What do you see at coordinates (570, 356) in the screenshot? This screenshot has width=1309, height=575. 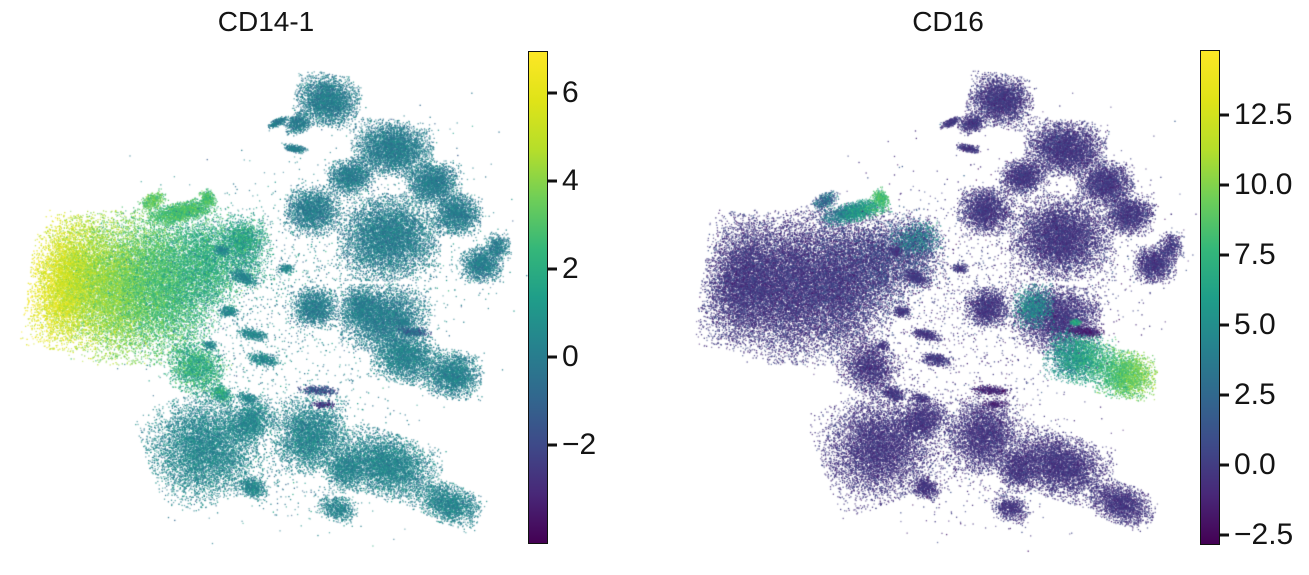 I see `colorbar-tick-label: 0` at bounding box center [570, 356].